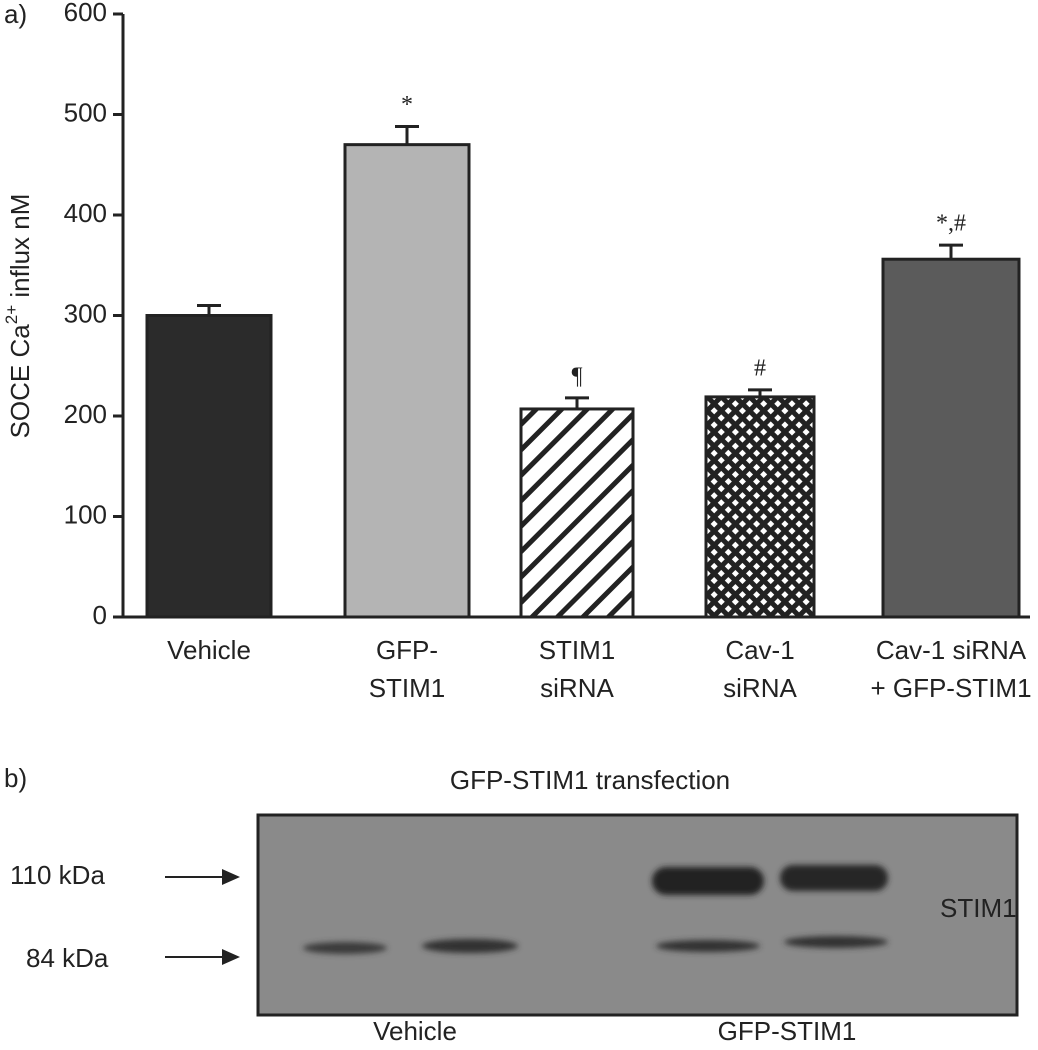 The height and width of the screenshot is (1050, 1038). What do you see at coordinates (20, 249) in the screenshot?
I see `y-label-part: influx nM` at bounding box center [20, 249].